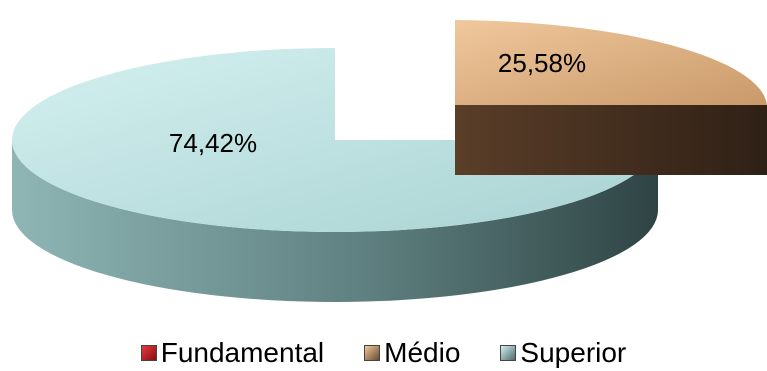 This screenshot has height=371, width=767. What do you see at coordinates (508, 353) in the screenshot?
I see `legend-swatch-superior` at bounding box center [508, 353].